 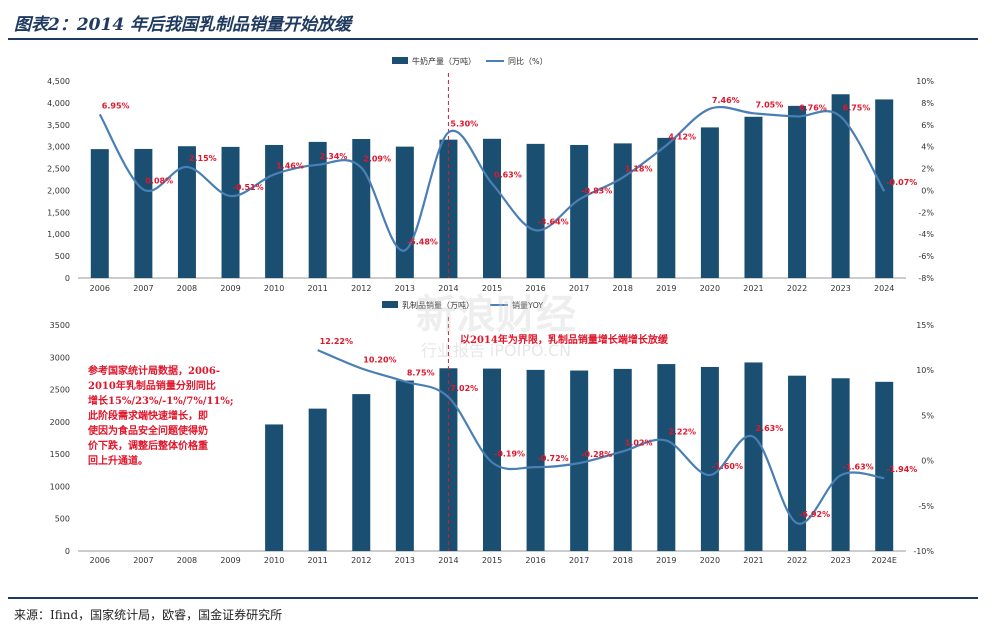 What do you see at coordinates (769, 428) in the screenshot?
I see `data-label: 2.63%` at bounding box center [769, 428].